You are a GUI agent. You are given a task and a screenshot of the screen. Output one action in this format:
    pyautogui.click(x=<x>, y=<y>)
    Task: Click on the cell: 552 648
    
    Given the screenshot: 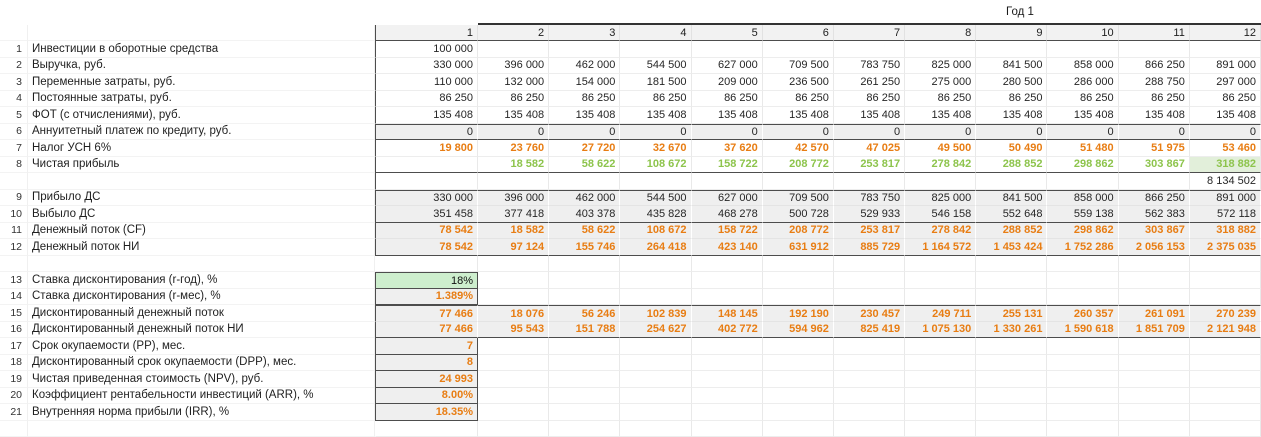 What is the action you would take?
    pyautogui.click(x=1012, y=214)
    